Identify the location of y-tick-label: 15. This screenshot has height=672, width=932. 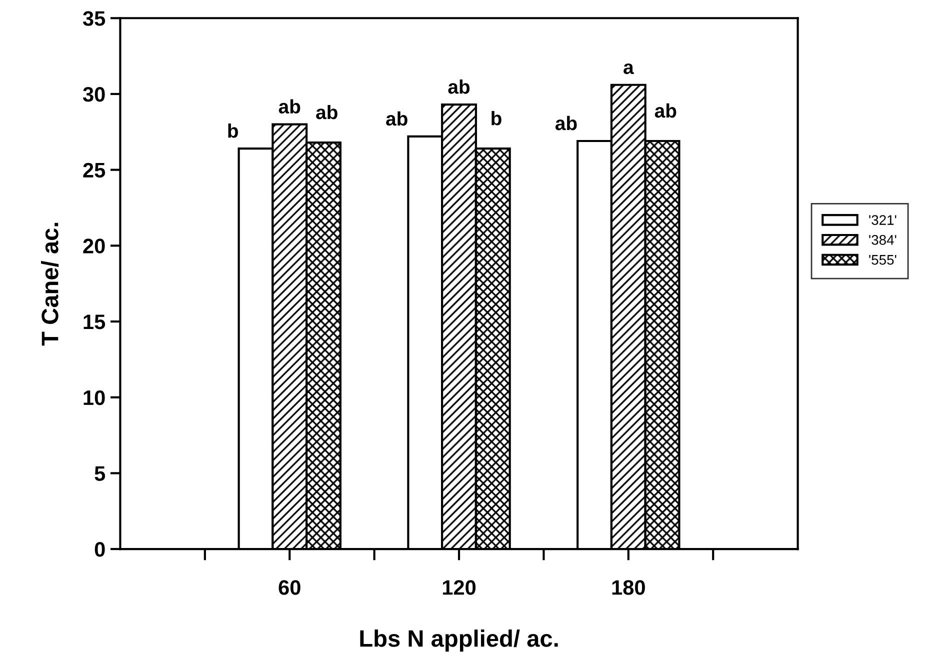
(95, 322).